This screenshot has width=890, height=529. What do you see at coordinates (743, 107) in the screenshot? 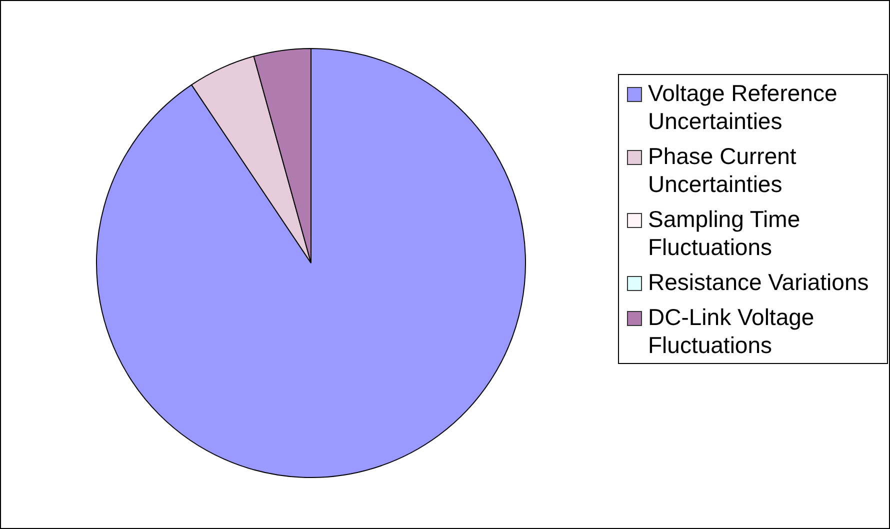
I see `legend-label: Voltage Reference Uncertainties` at bounding box center [743, 107].